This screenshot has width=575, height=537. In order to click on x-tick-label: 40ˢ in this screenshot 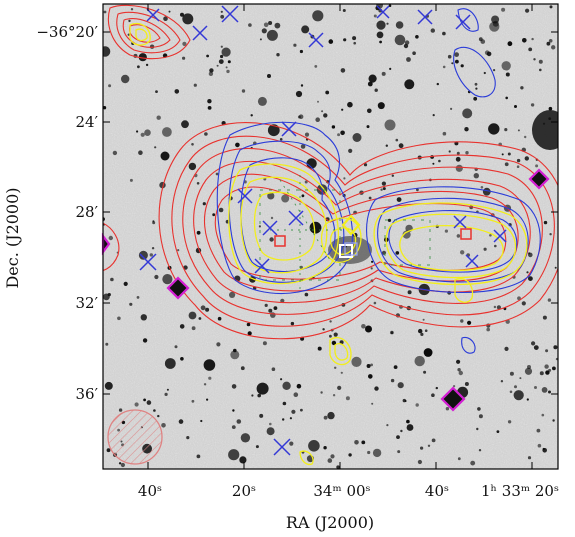, I will do `click(150, 491)`.